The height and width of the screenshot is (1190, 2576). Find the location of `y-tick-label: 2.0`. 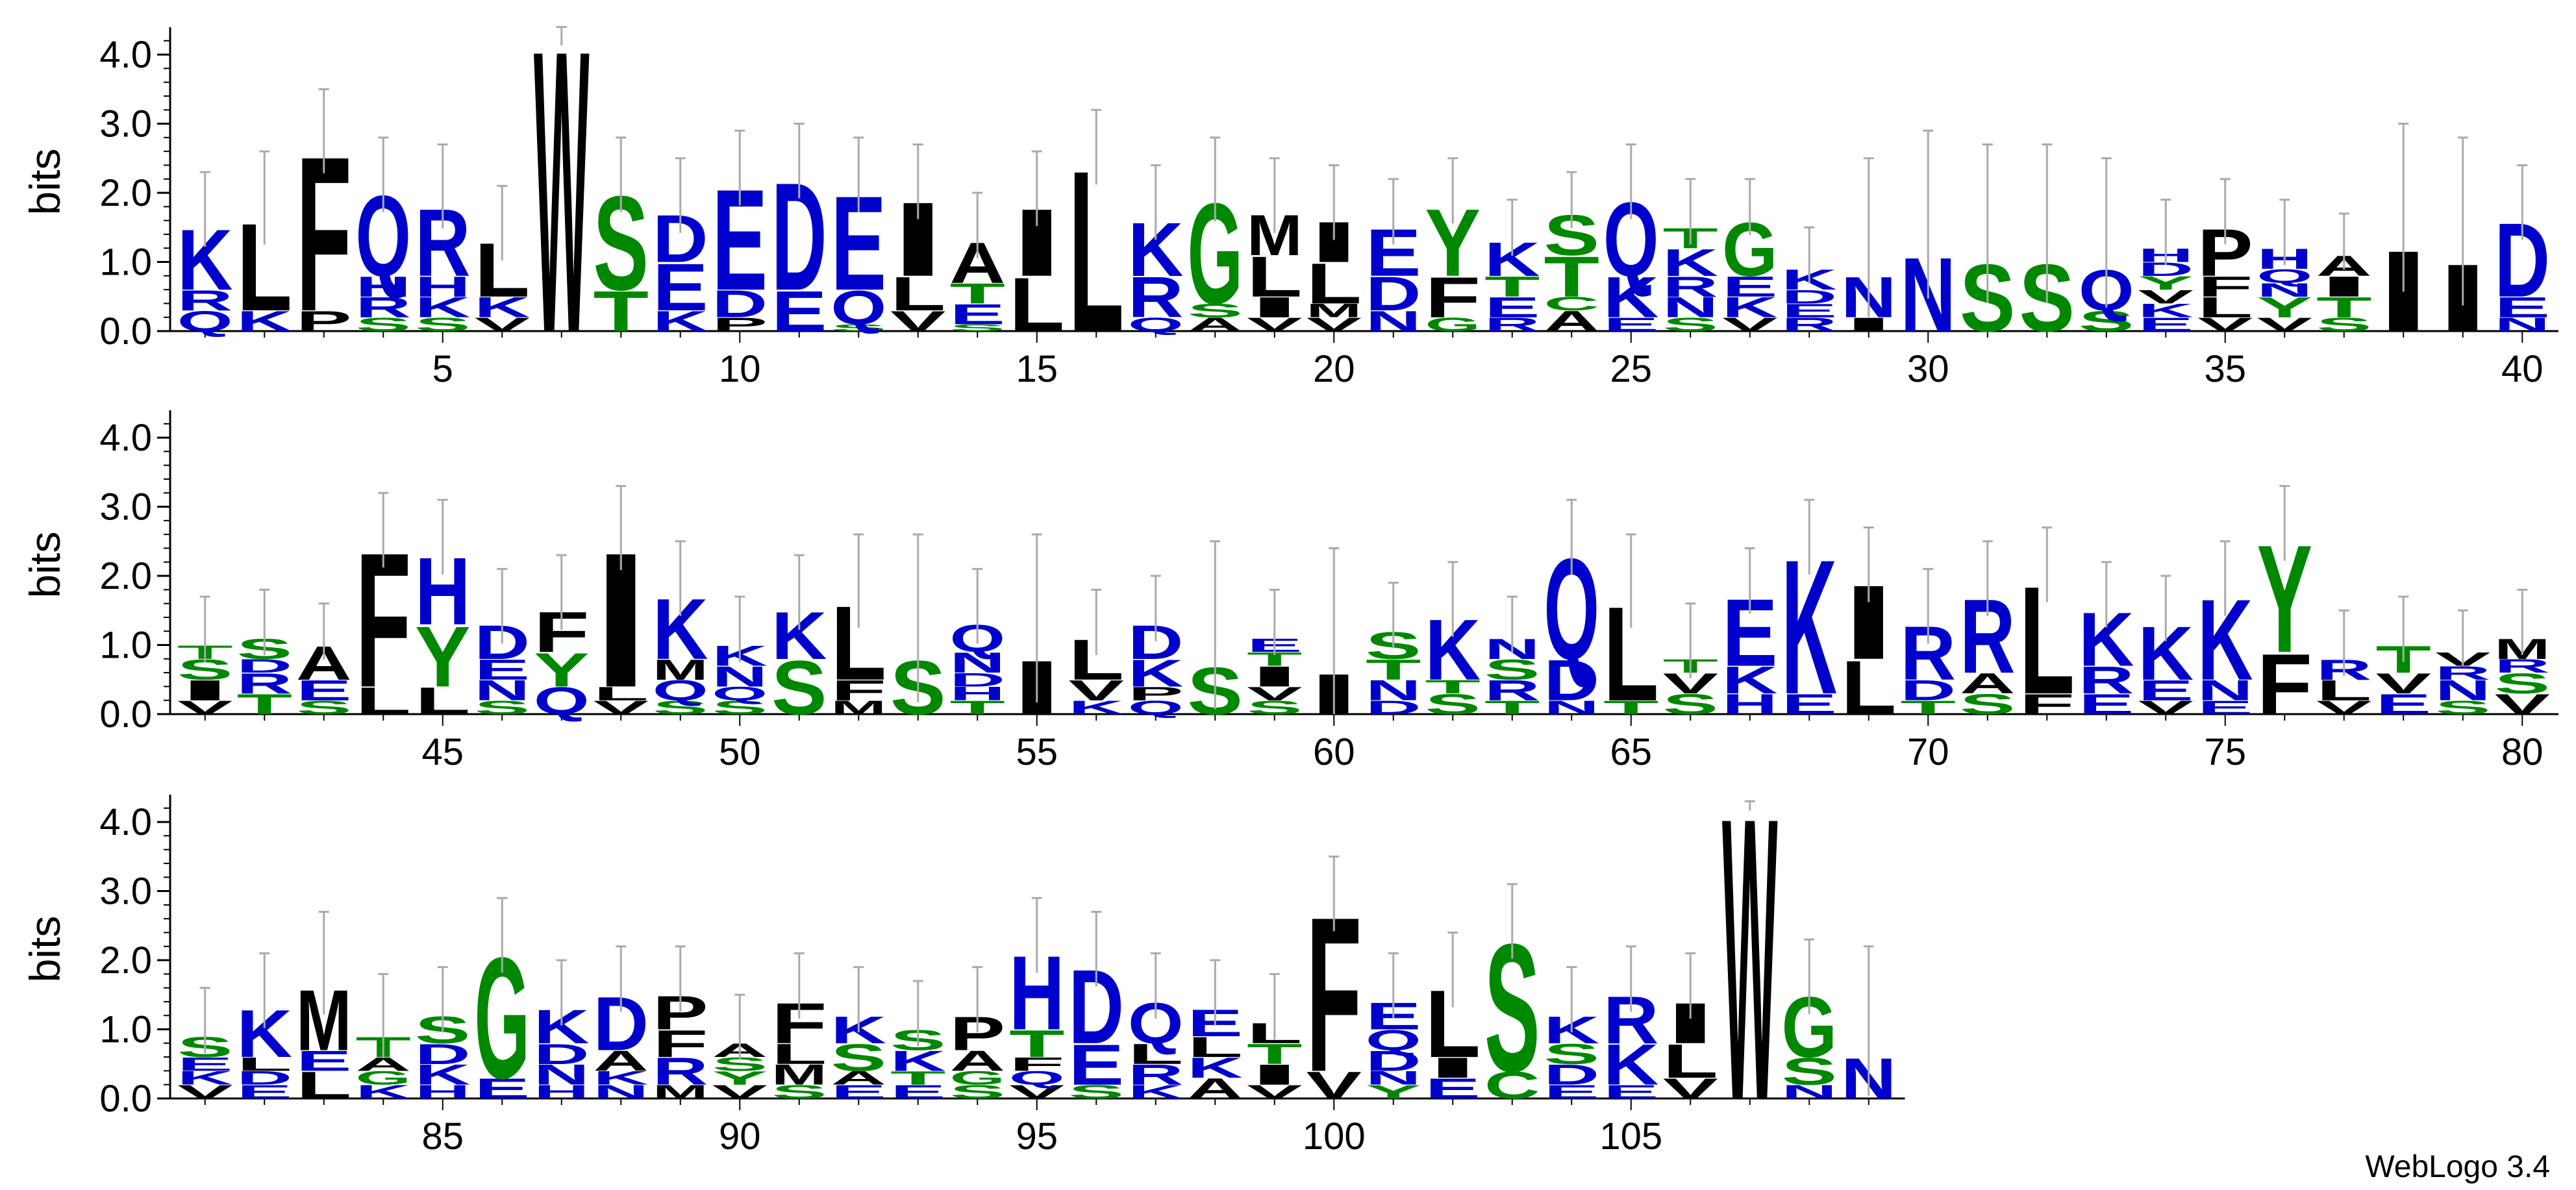

y-tick-label: 2.0 is located at coordinates (125, 193).